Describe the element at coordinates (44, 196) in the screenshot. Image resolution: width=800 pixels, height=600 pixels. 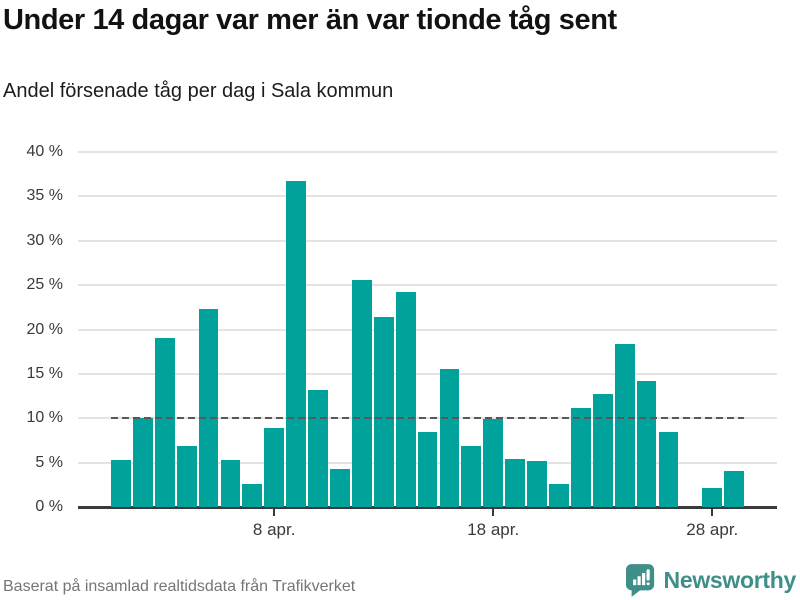
I see `y-axis-label: 35 %` at that location.